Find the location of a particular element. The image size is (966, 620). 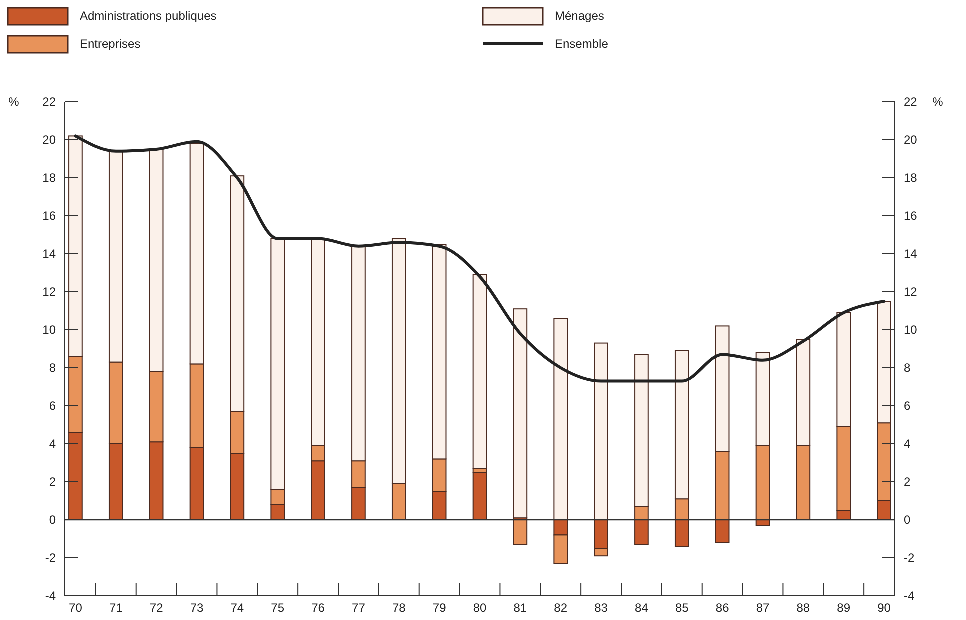

legend-label: Ensemble is located at coordinates (582, 44).